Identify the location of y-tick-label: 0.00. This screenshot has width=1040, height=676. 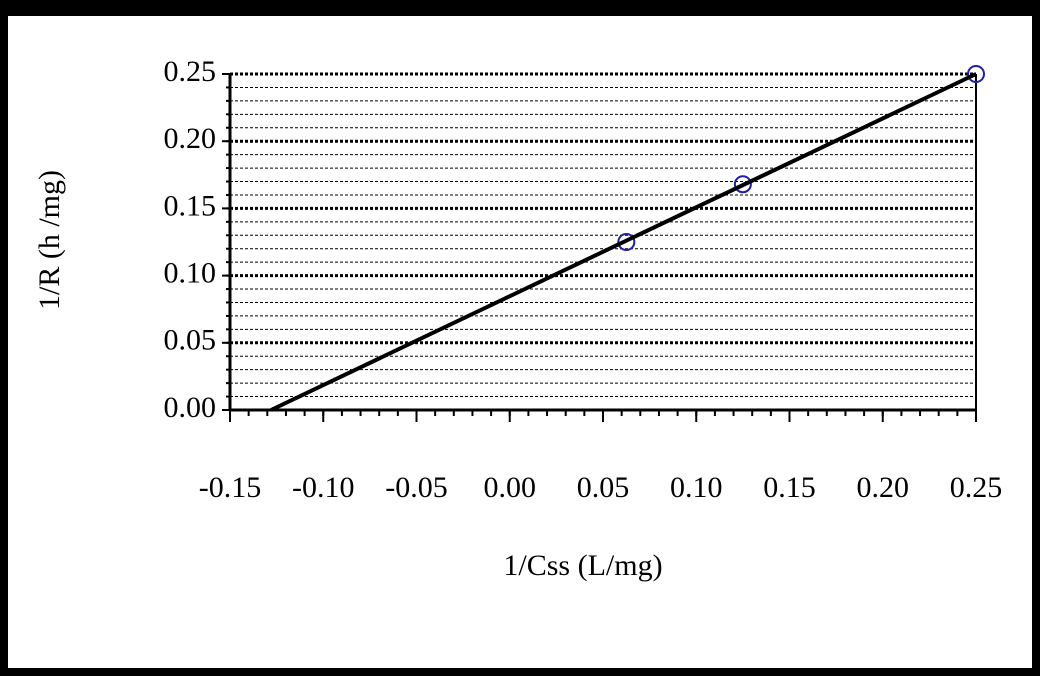
(190, 407).